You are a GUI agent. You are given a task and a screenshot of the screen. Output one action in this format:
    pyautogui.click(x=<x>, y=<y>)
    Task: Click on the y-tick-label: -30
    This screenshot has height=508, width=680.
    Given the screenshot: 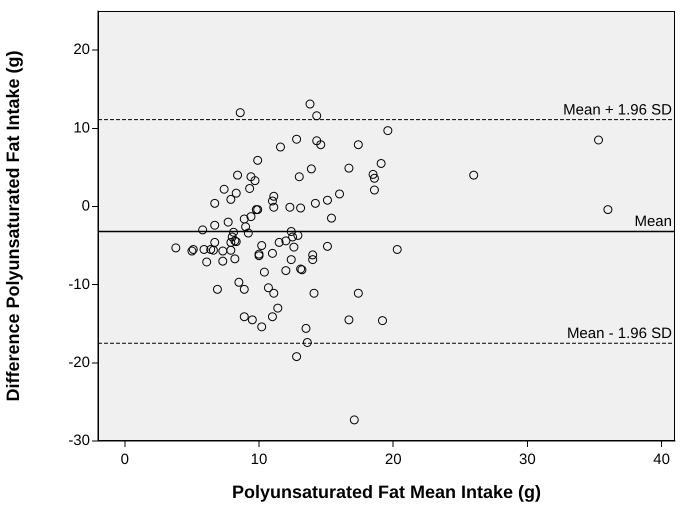 What is the action you would take?
    pyautogui.click(x=79, y=441)
    